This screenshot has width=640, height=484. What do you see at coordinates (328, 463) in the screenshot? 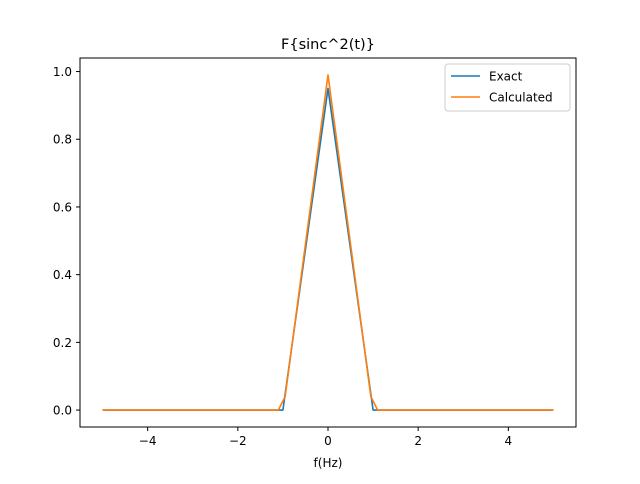
I see `x-axis-label: f(Hz)` at bounding box center [328, 463].